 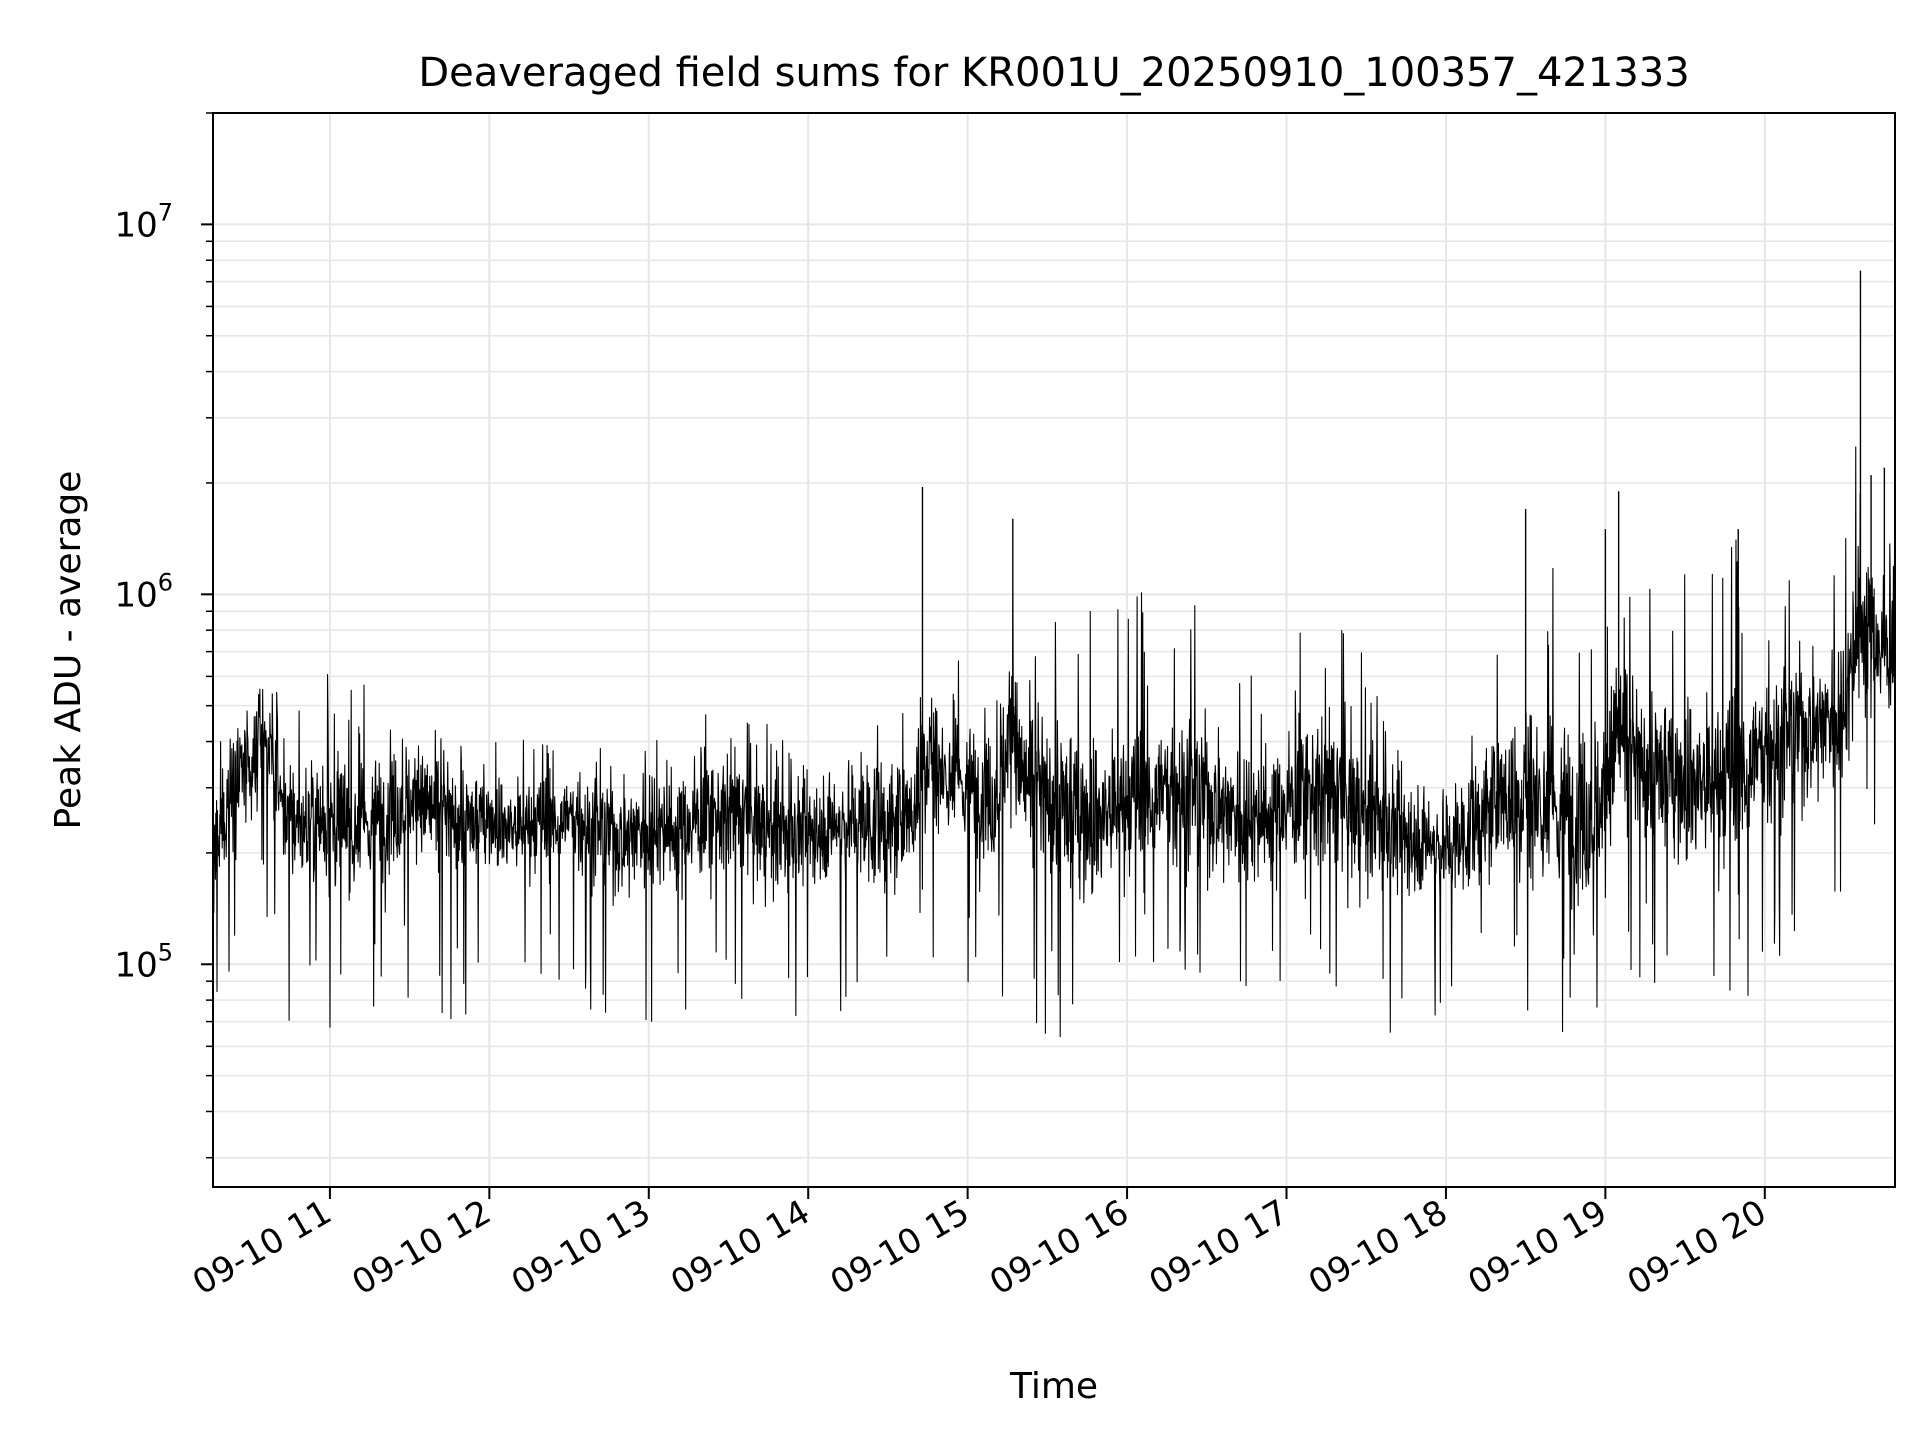 What do you see at coordinates (165, 952) in the screenshot?
I see `y-tick-exponent: 5` at bounding box center [165, 952].